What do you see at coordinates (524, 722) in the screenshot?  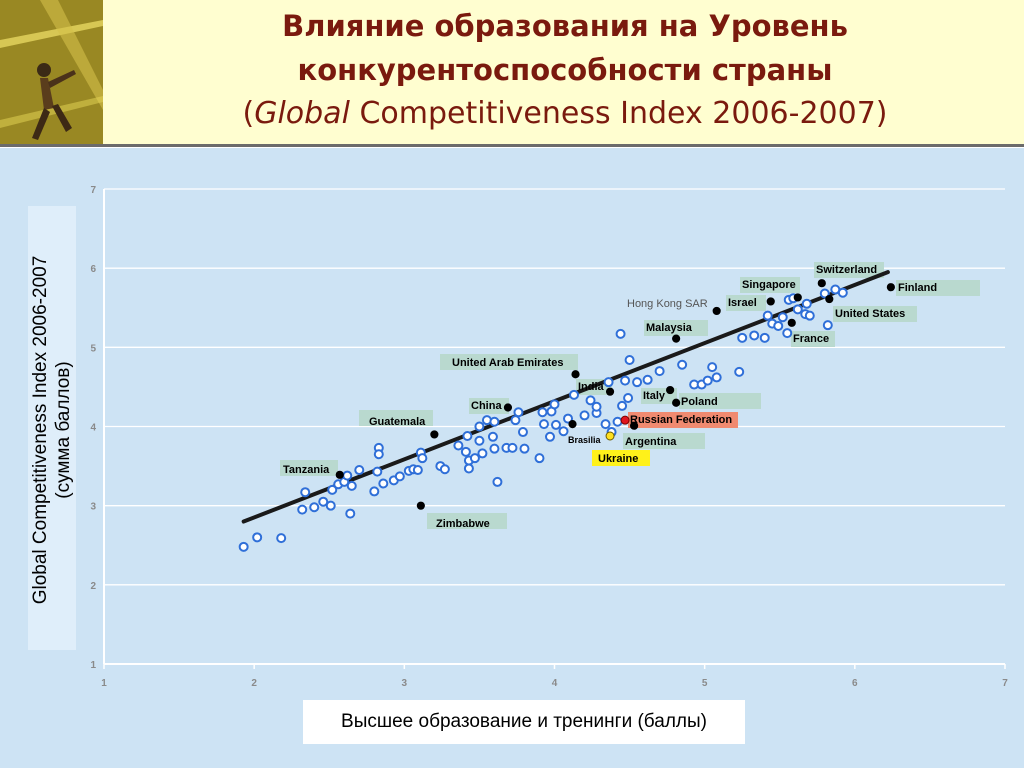 I see `x-axis-label-box` at bounding box center [524, 722].